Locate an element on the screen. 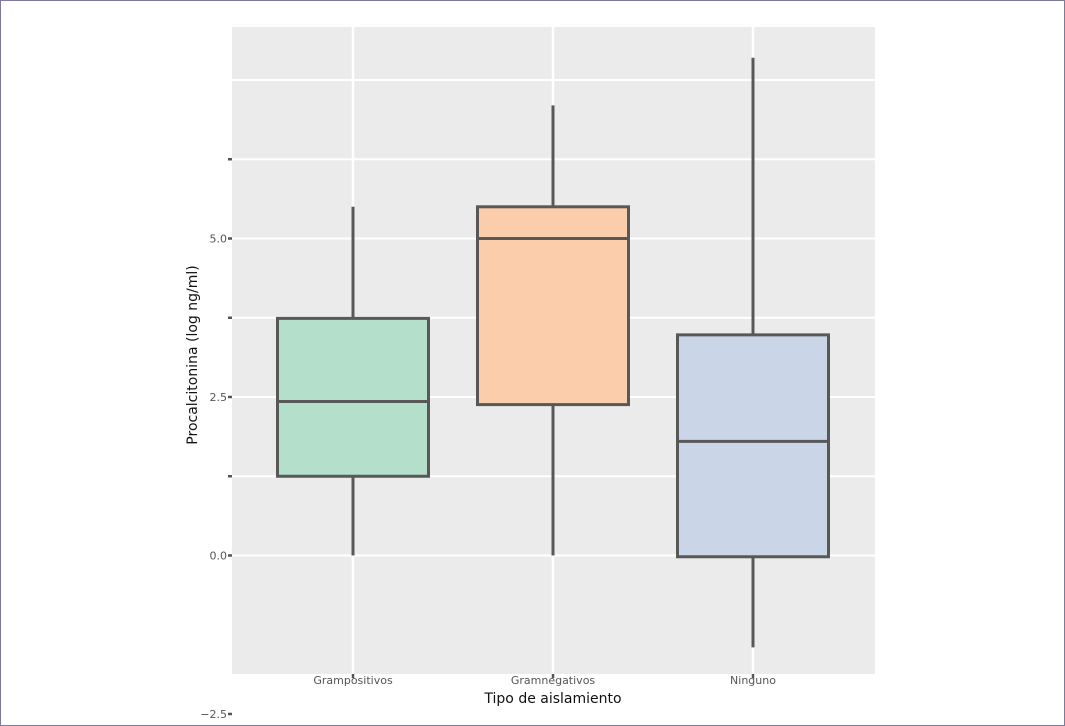  x-tick-label: Ninguno is located at coordinates (753, 680).